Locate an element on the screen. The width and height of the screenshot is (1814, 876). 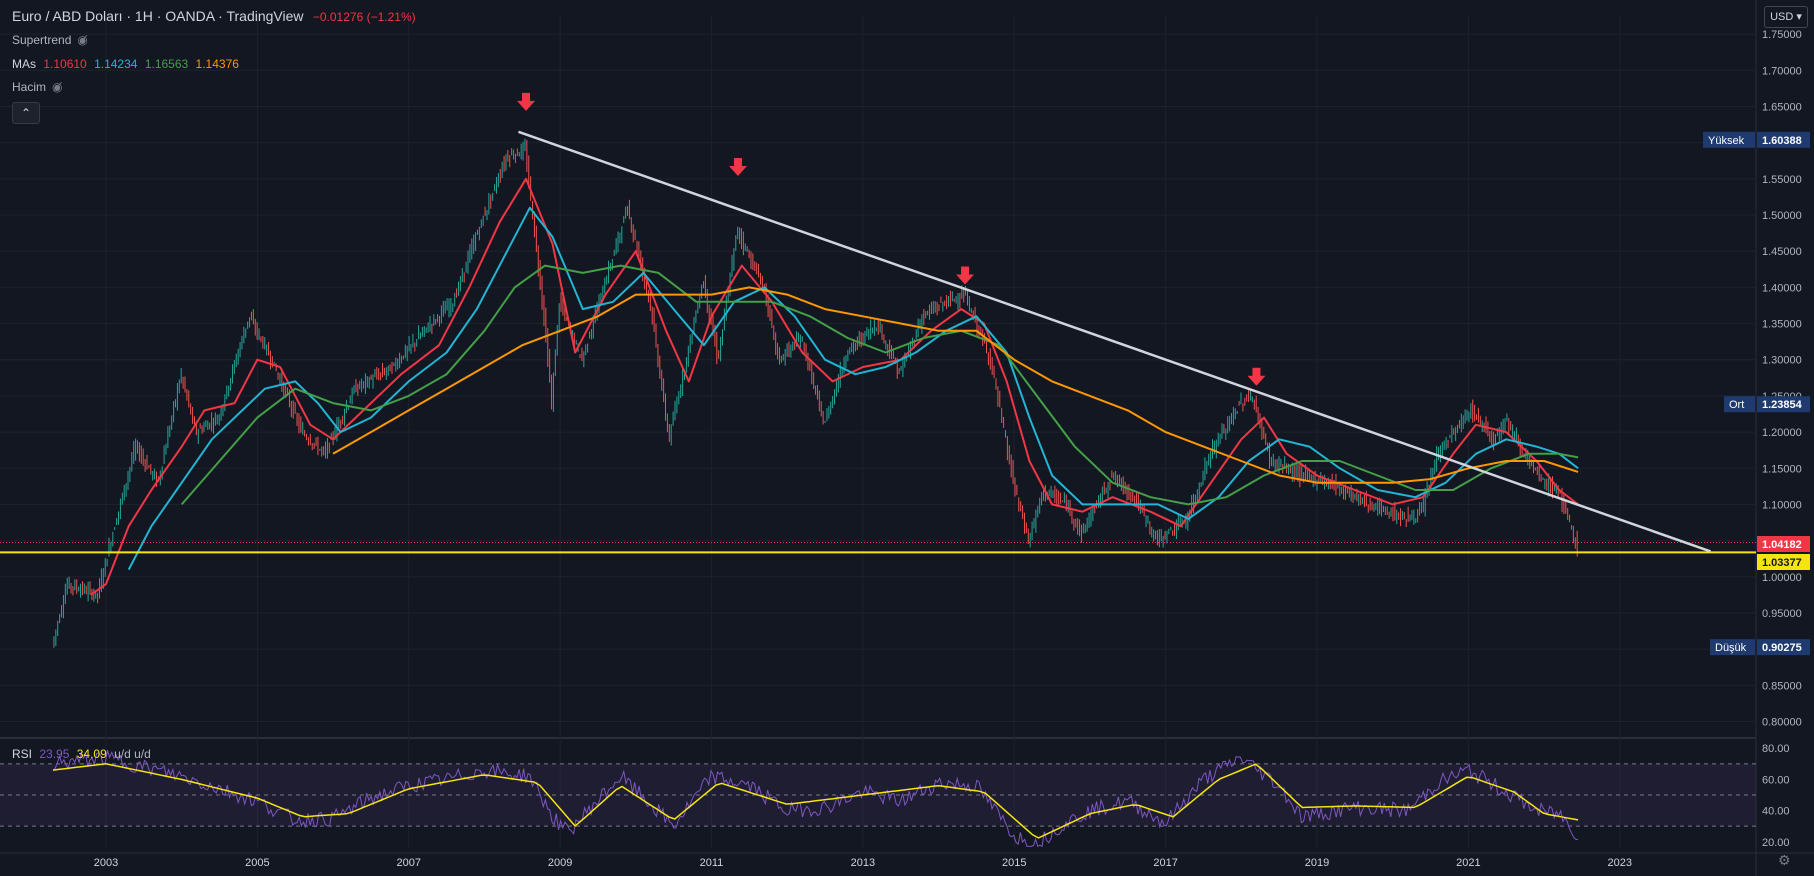
rsi-tick-label: 40.00 is located at coordinates (1776, 812).